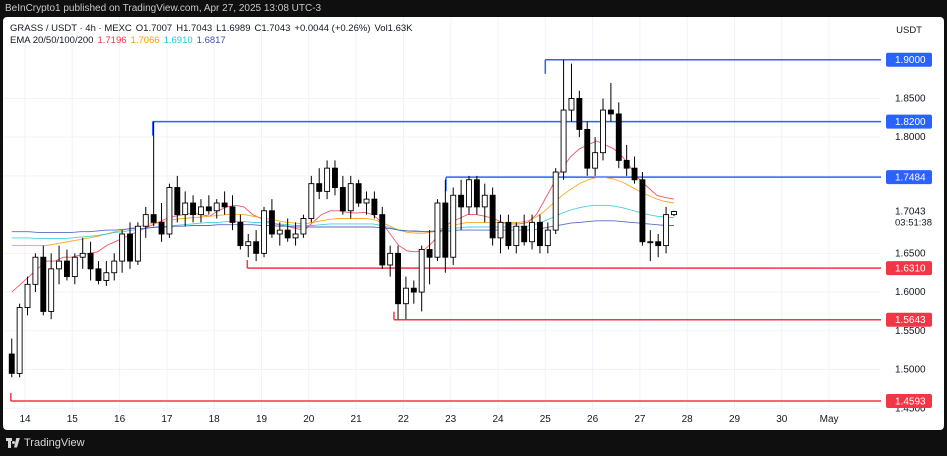  What do you see at coordinates (71, 28) in the screenshot?
I see `symbol-label: GRASS / USDT · 4h · MEXC` at bounding box center [71, 28].